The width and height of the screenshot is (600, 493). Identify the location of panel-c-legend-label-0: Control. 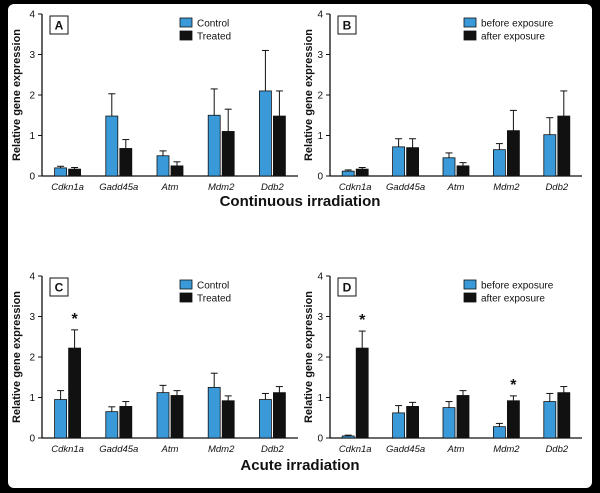
(213, 286).